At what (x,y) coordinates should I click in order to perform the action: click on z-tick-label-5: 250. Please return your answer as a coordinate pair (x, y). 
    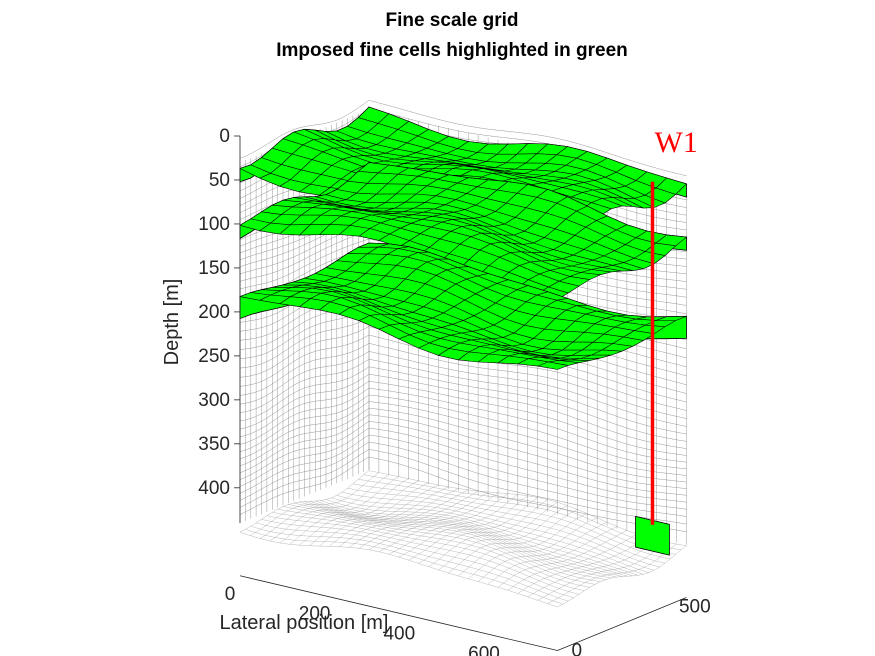
    Looking at the image, I should click on (214, 356).